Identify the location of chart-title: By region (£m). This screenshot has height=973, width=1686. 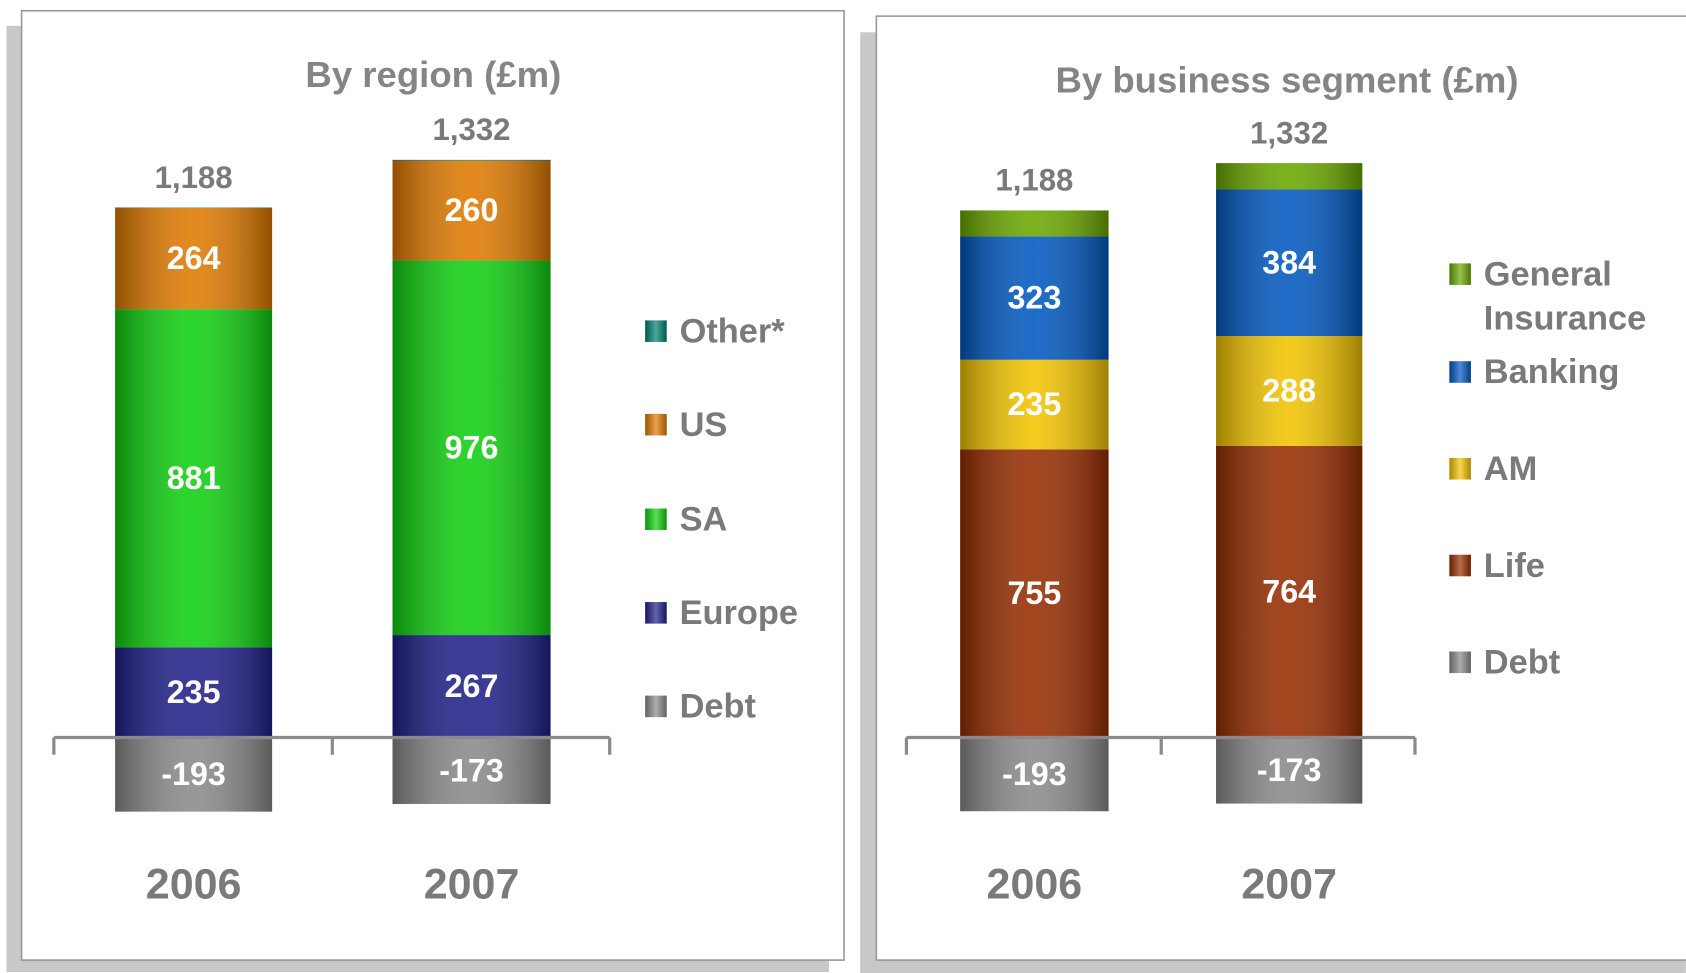
(433, 74).